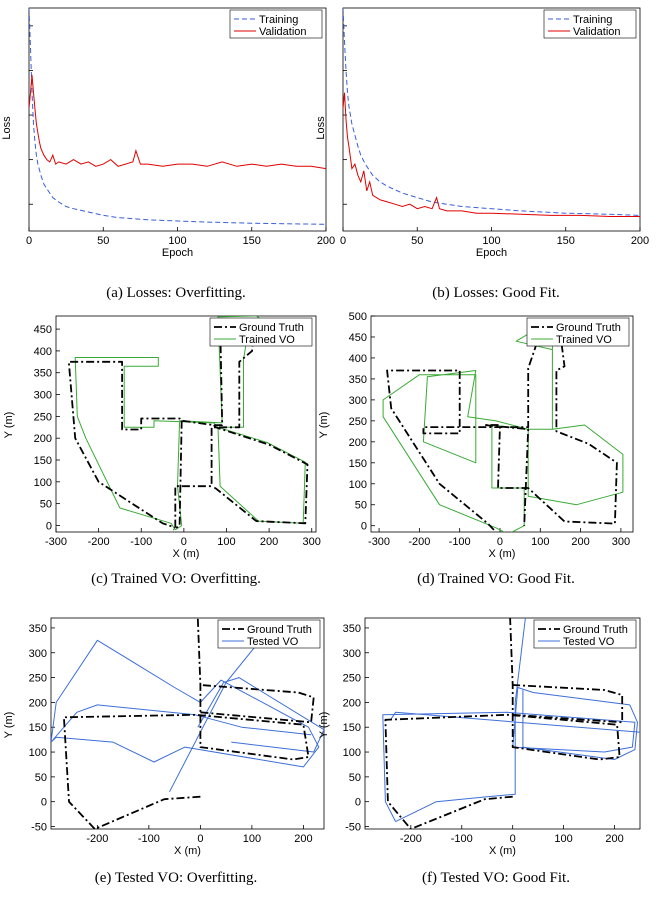 The width and height of the screenshot is (665, 899). What do you see at coordinates (503, 427) in the screenshot?
I see `series-line-trained-vo` at bounding box center [503, 427].